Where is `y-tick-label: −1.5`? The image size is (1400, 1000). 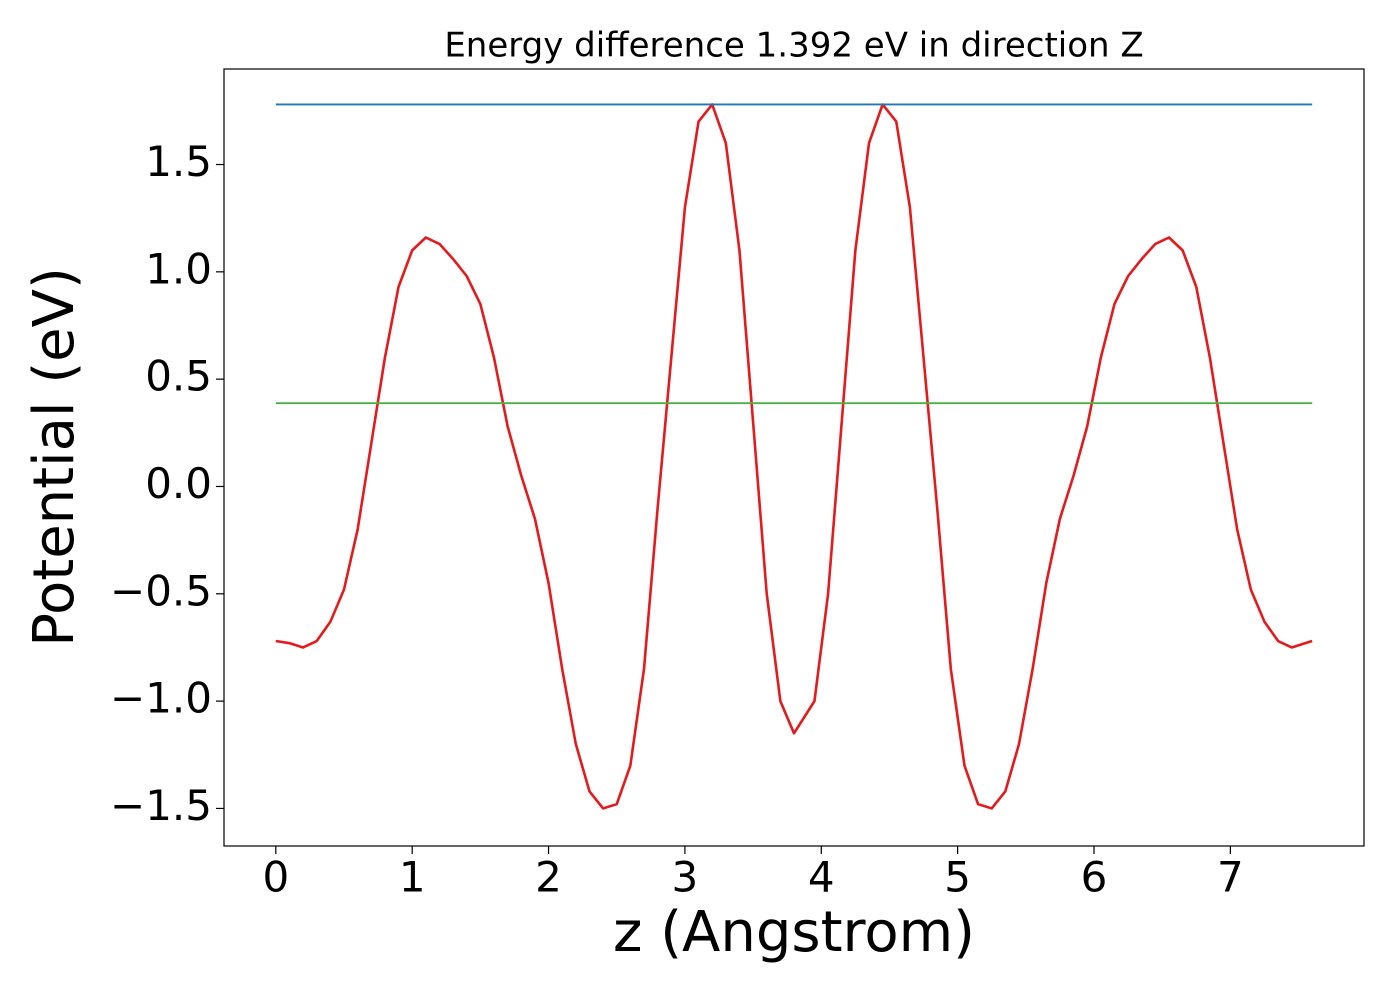
y-tick-label: −1.5 is located at coordinates (161, 805).